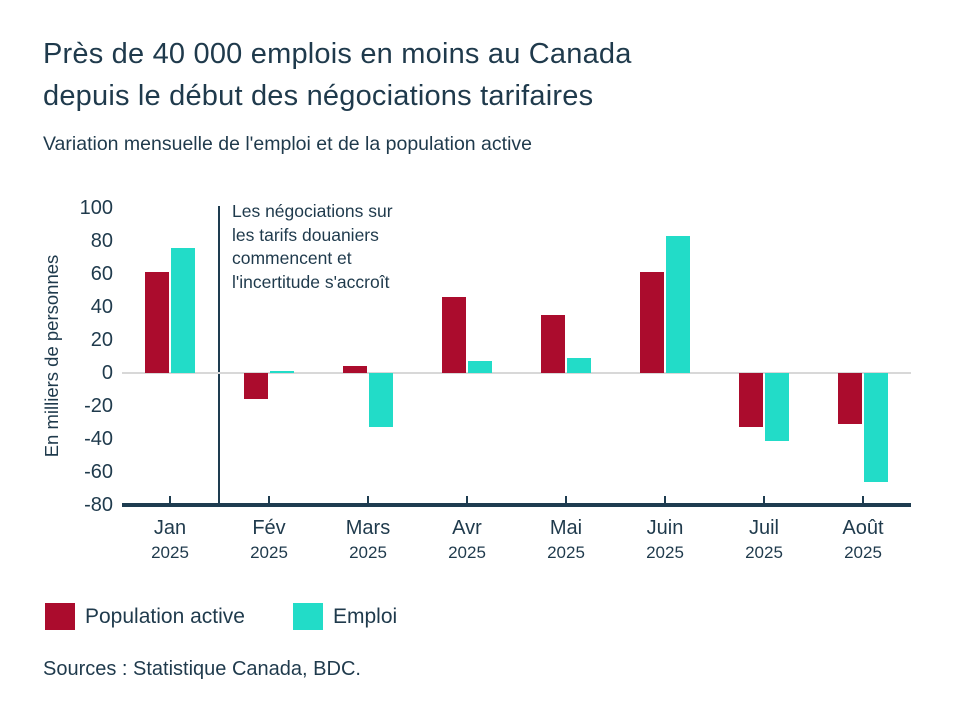 This screenshot has height=720, width=960. Describe the element at coordinates (165, 616) in the screenshot. I see `legend-label-population-active: Population active` at that location.